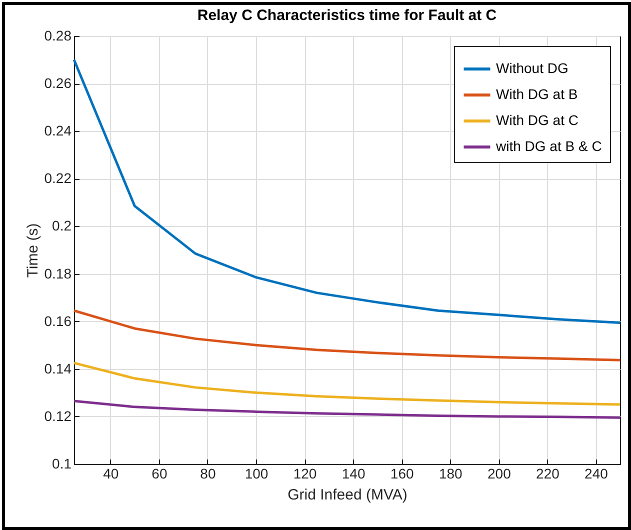 This screenshot has width=631, height=530. What do you see at coordinates (111, 474) in the screenshot?
I see `x-tick-label: 40` at bounding box center [111, 474].